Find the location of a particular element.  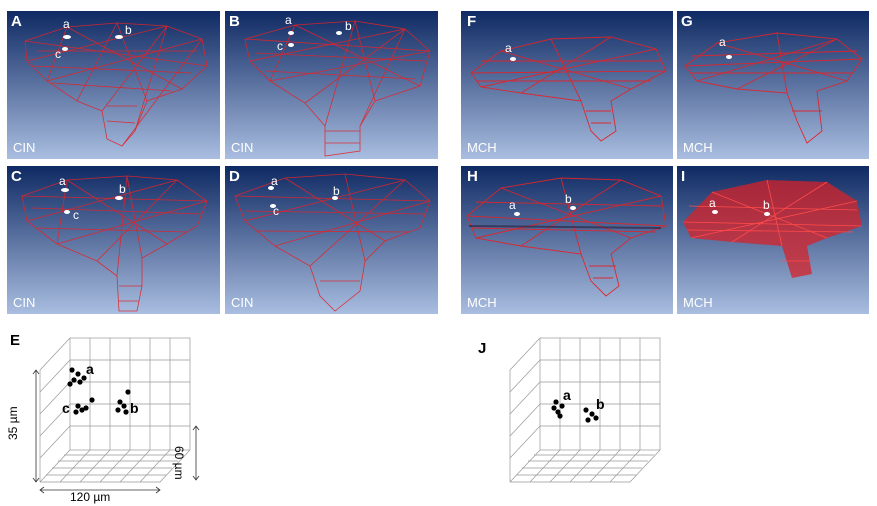

plot-e-mark-b: b is located at coordinates (134, 408).